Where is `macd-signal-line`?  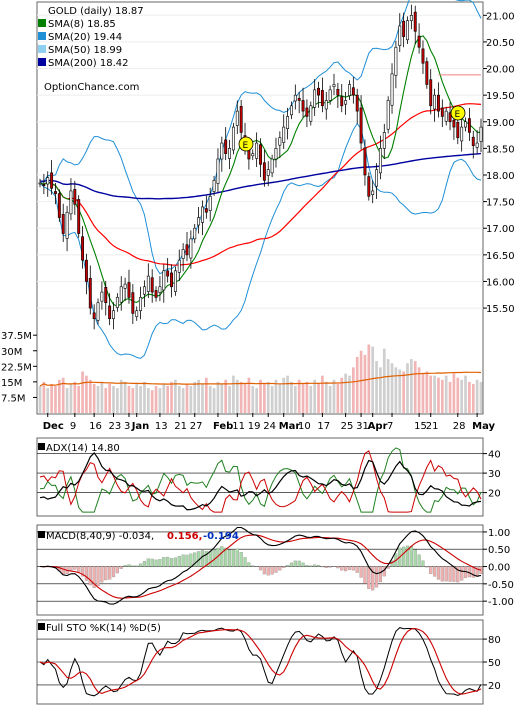
macd-signal-line is located at coordinates (260, 566).